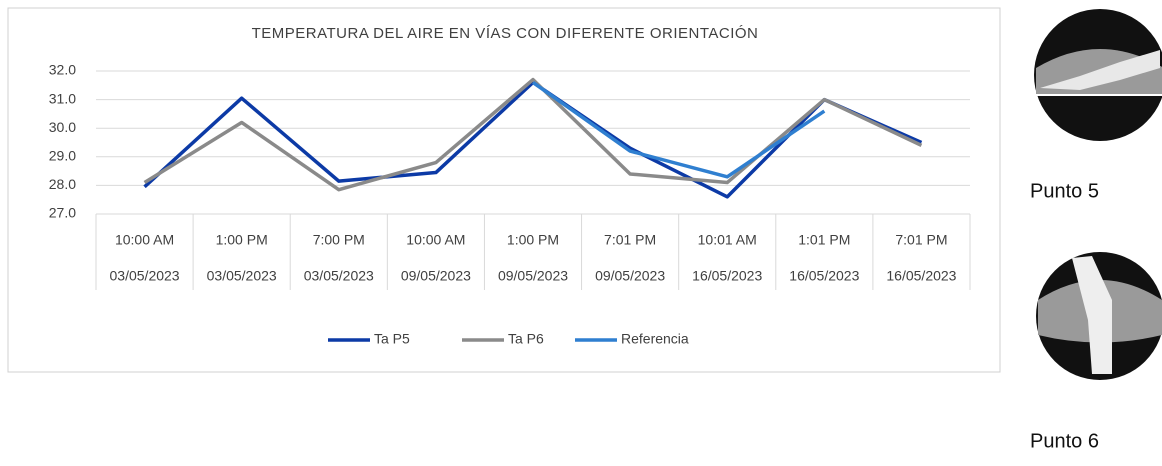 Image resolution: width=1162 pixels, height=466 pixels. I want to click on x-tick-label: 10:01 AM, so click(727, 240).